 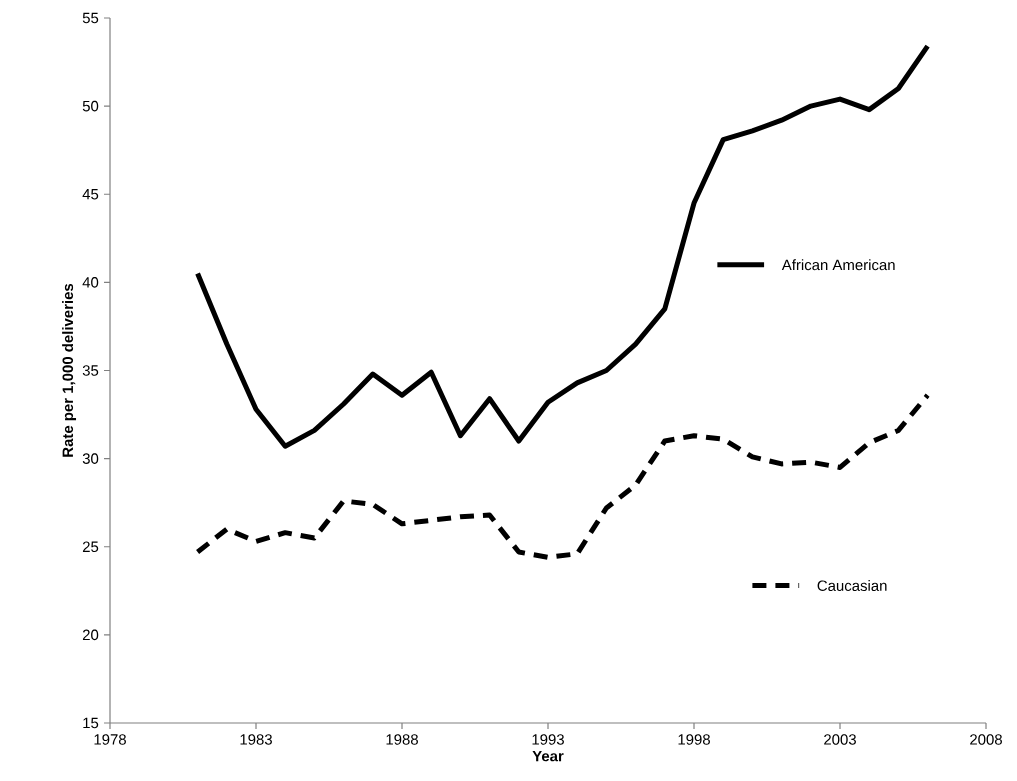 What do you see at coordinates (852, 586) in the screenshot?
I see `legend-label: Caucasian` at bounding box center [852, 586].